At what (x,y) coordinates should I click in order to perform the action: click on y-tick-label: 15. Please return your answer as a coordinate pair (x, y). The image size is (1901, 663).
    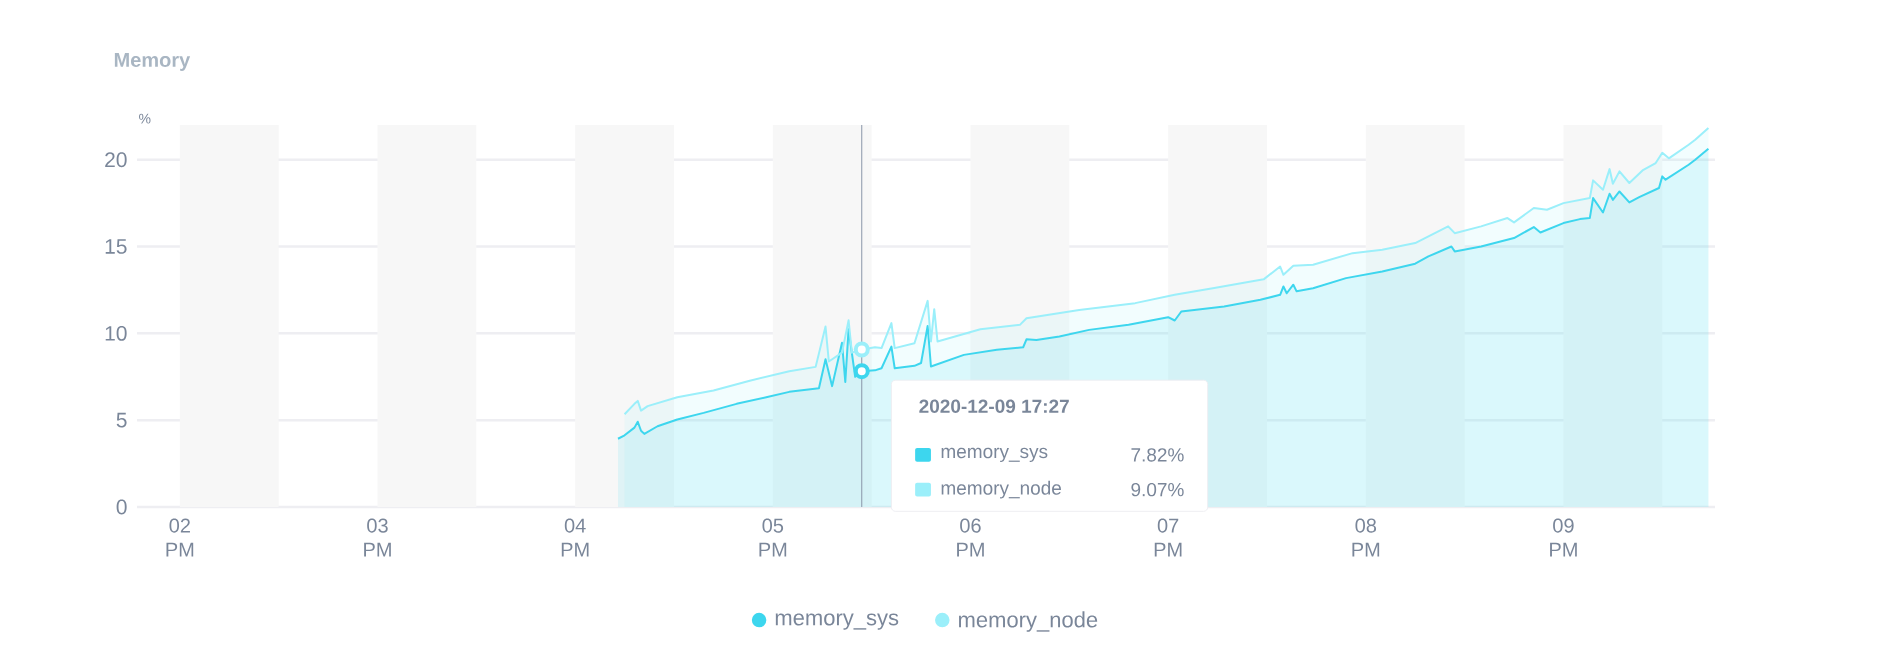
    Looking at the image, I should click on (116, 246).